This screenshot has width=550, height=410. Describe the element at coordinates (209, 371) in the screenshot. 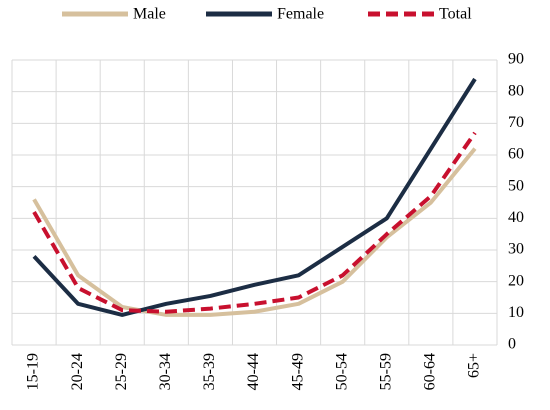

I see `x-tick-label: 35-39` at that location.